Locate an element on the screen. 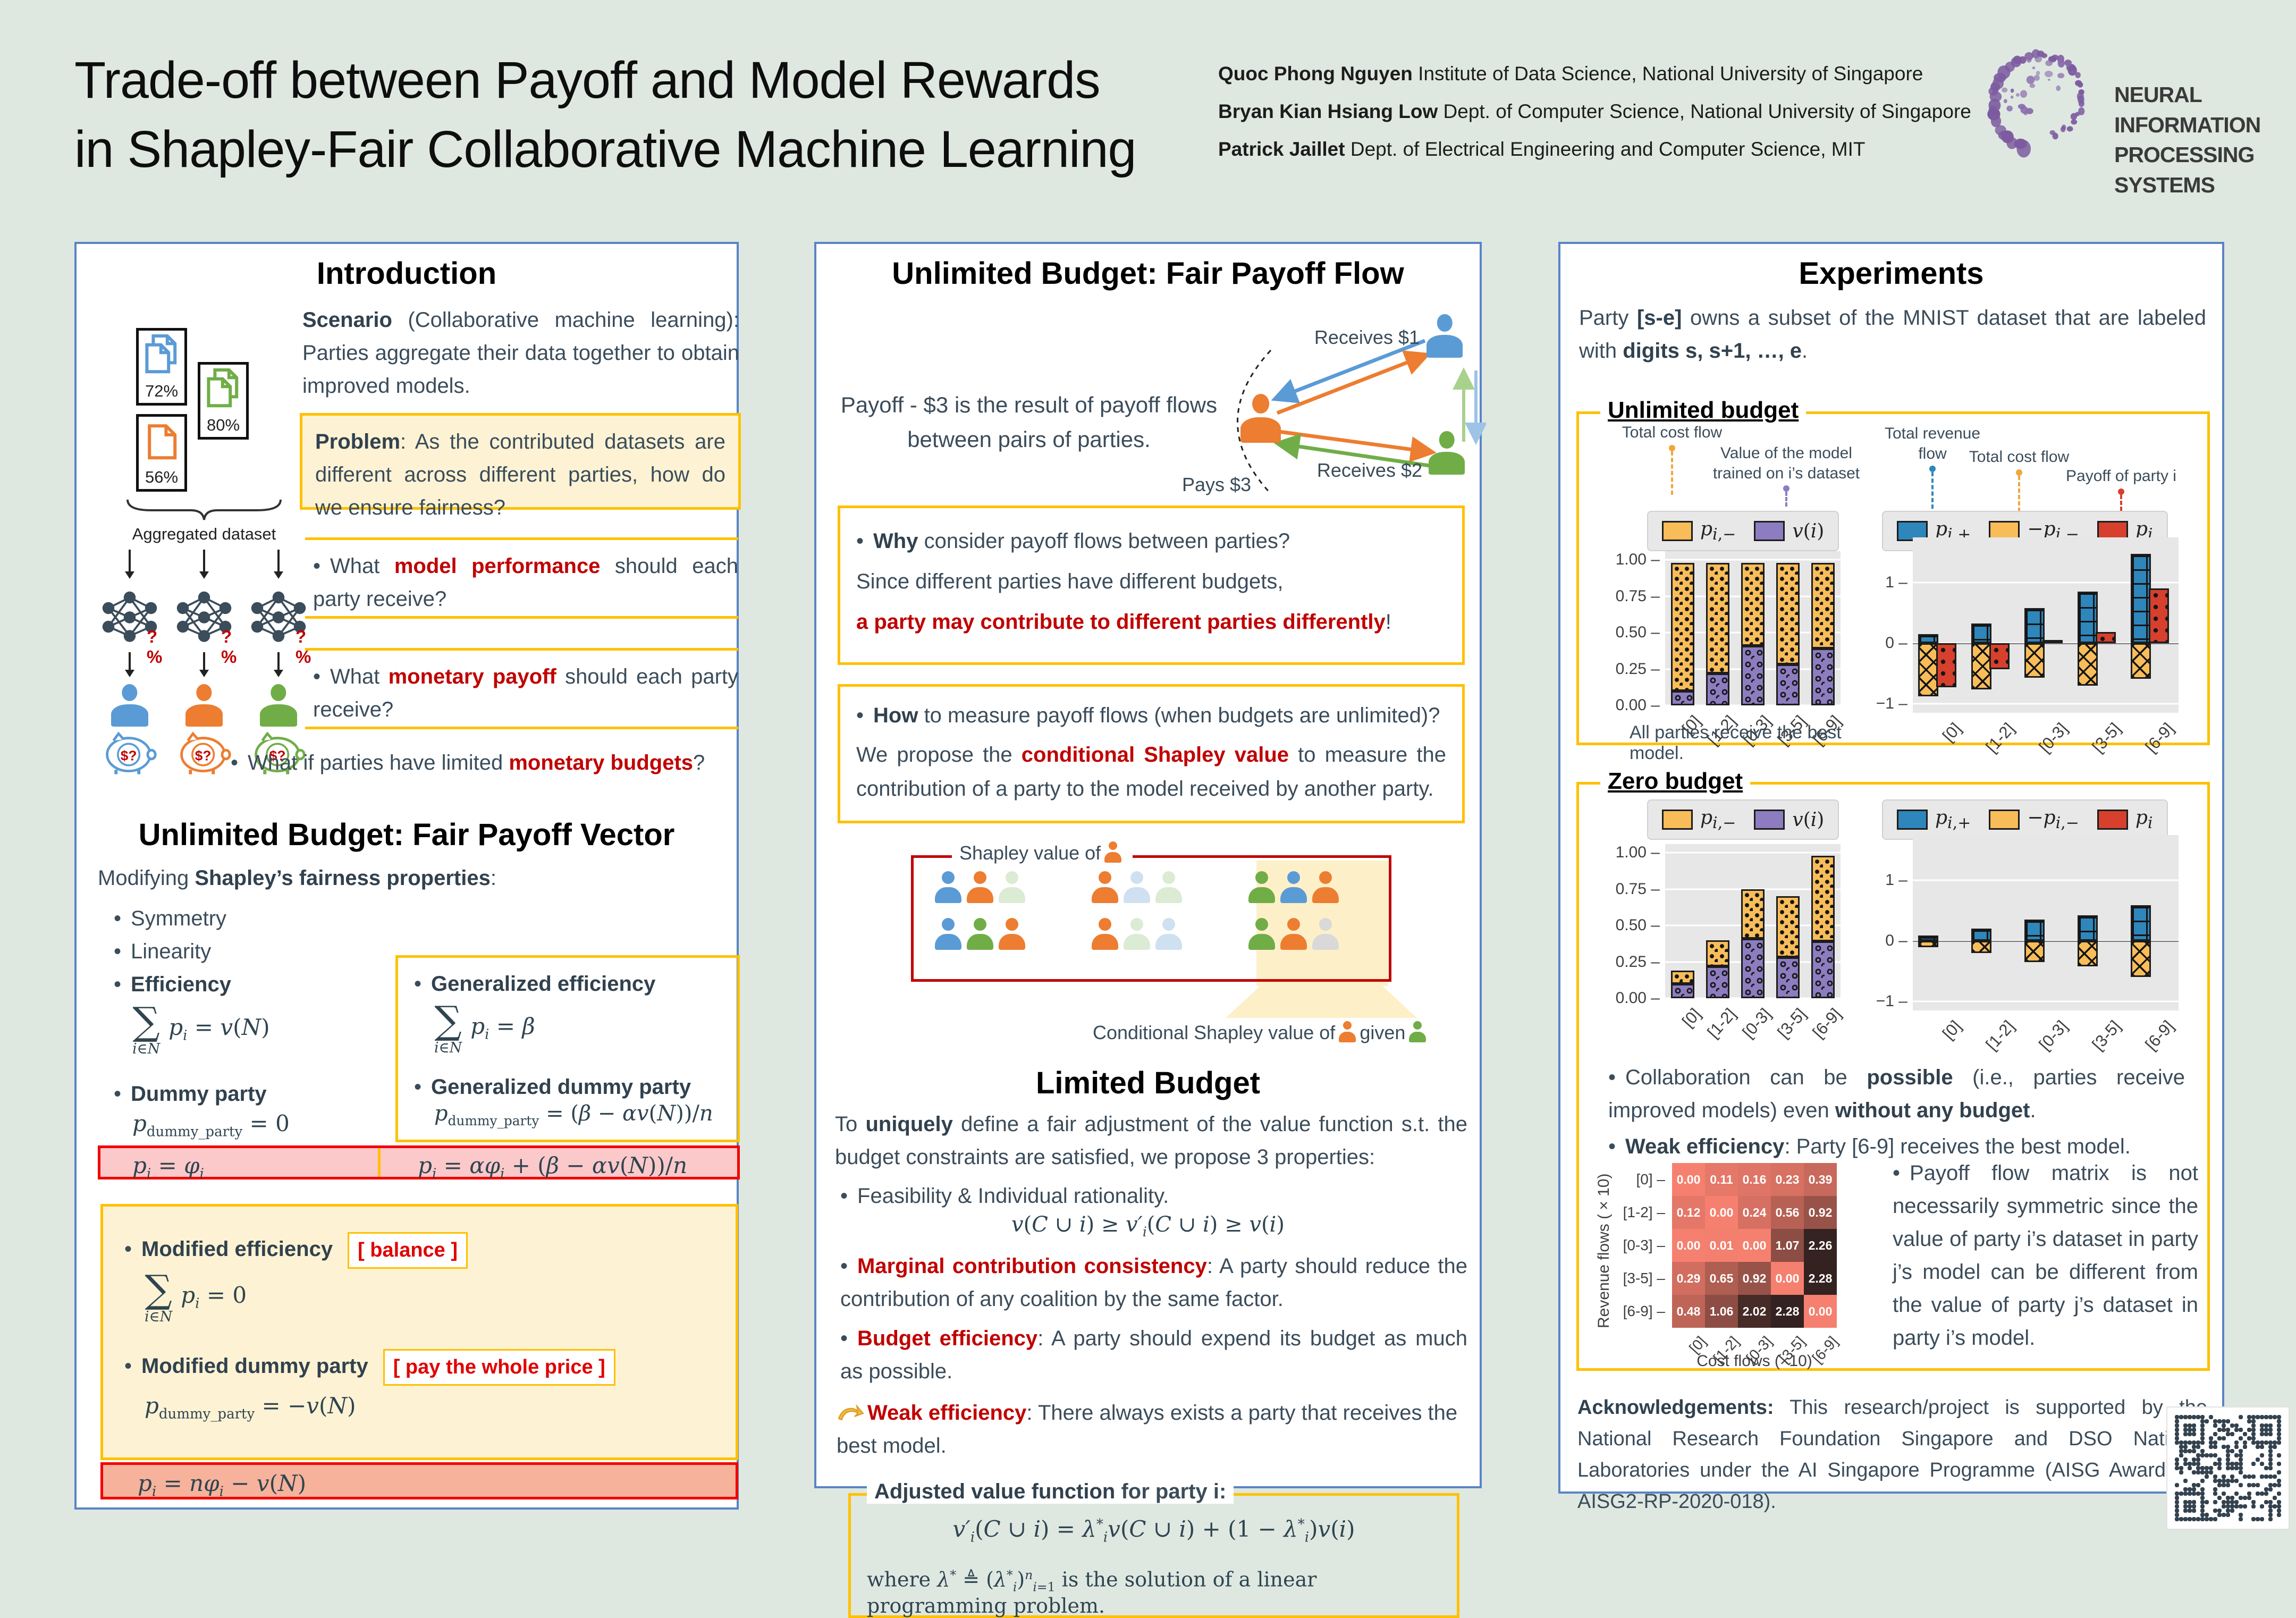 This screenshot has height=1618, width=2296. divider is located at coordinates (521, 650).